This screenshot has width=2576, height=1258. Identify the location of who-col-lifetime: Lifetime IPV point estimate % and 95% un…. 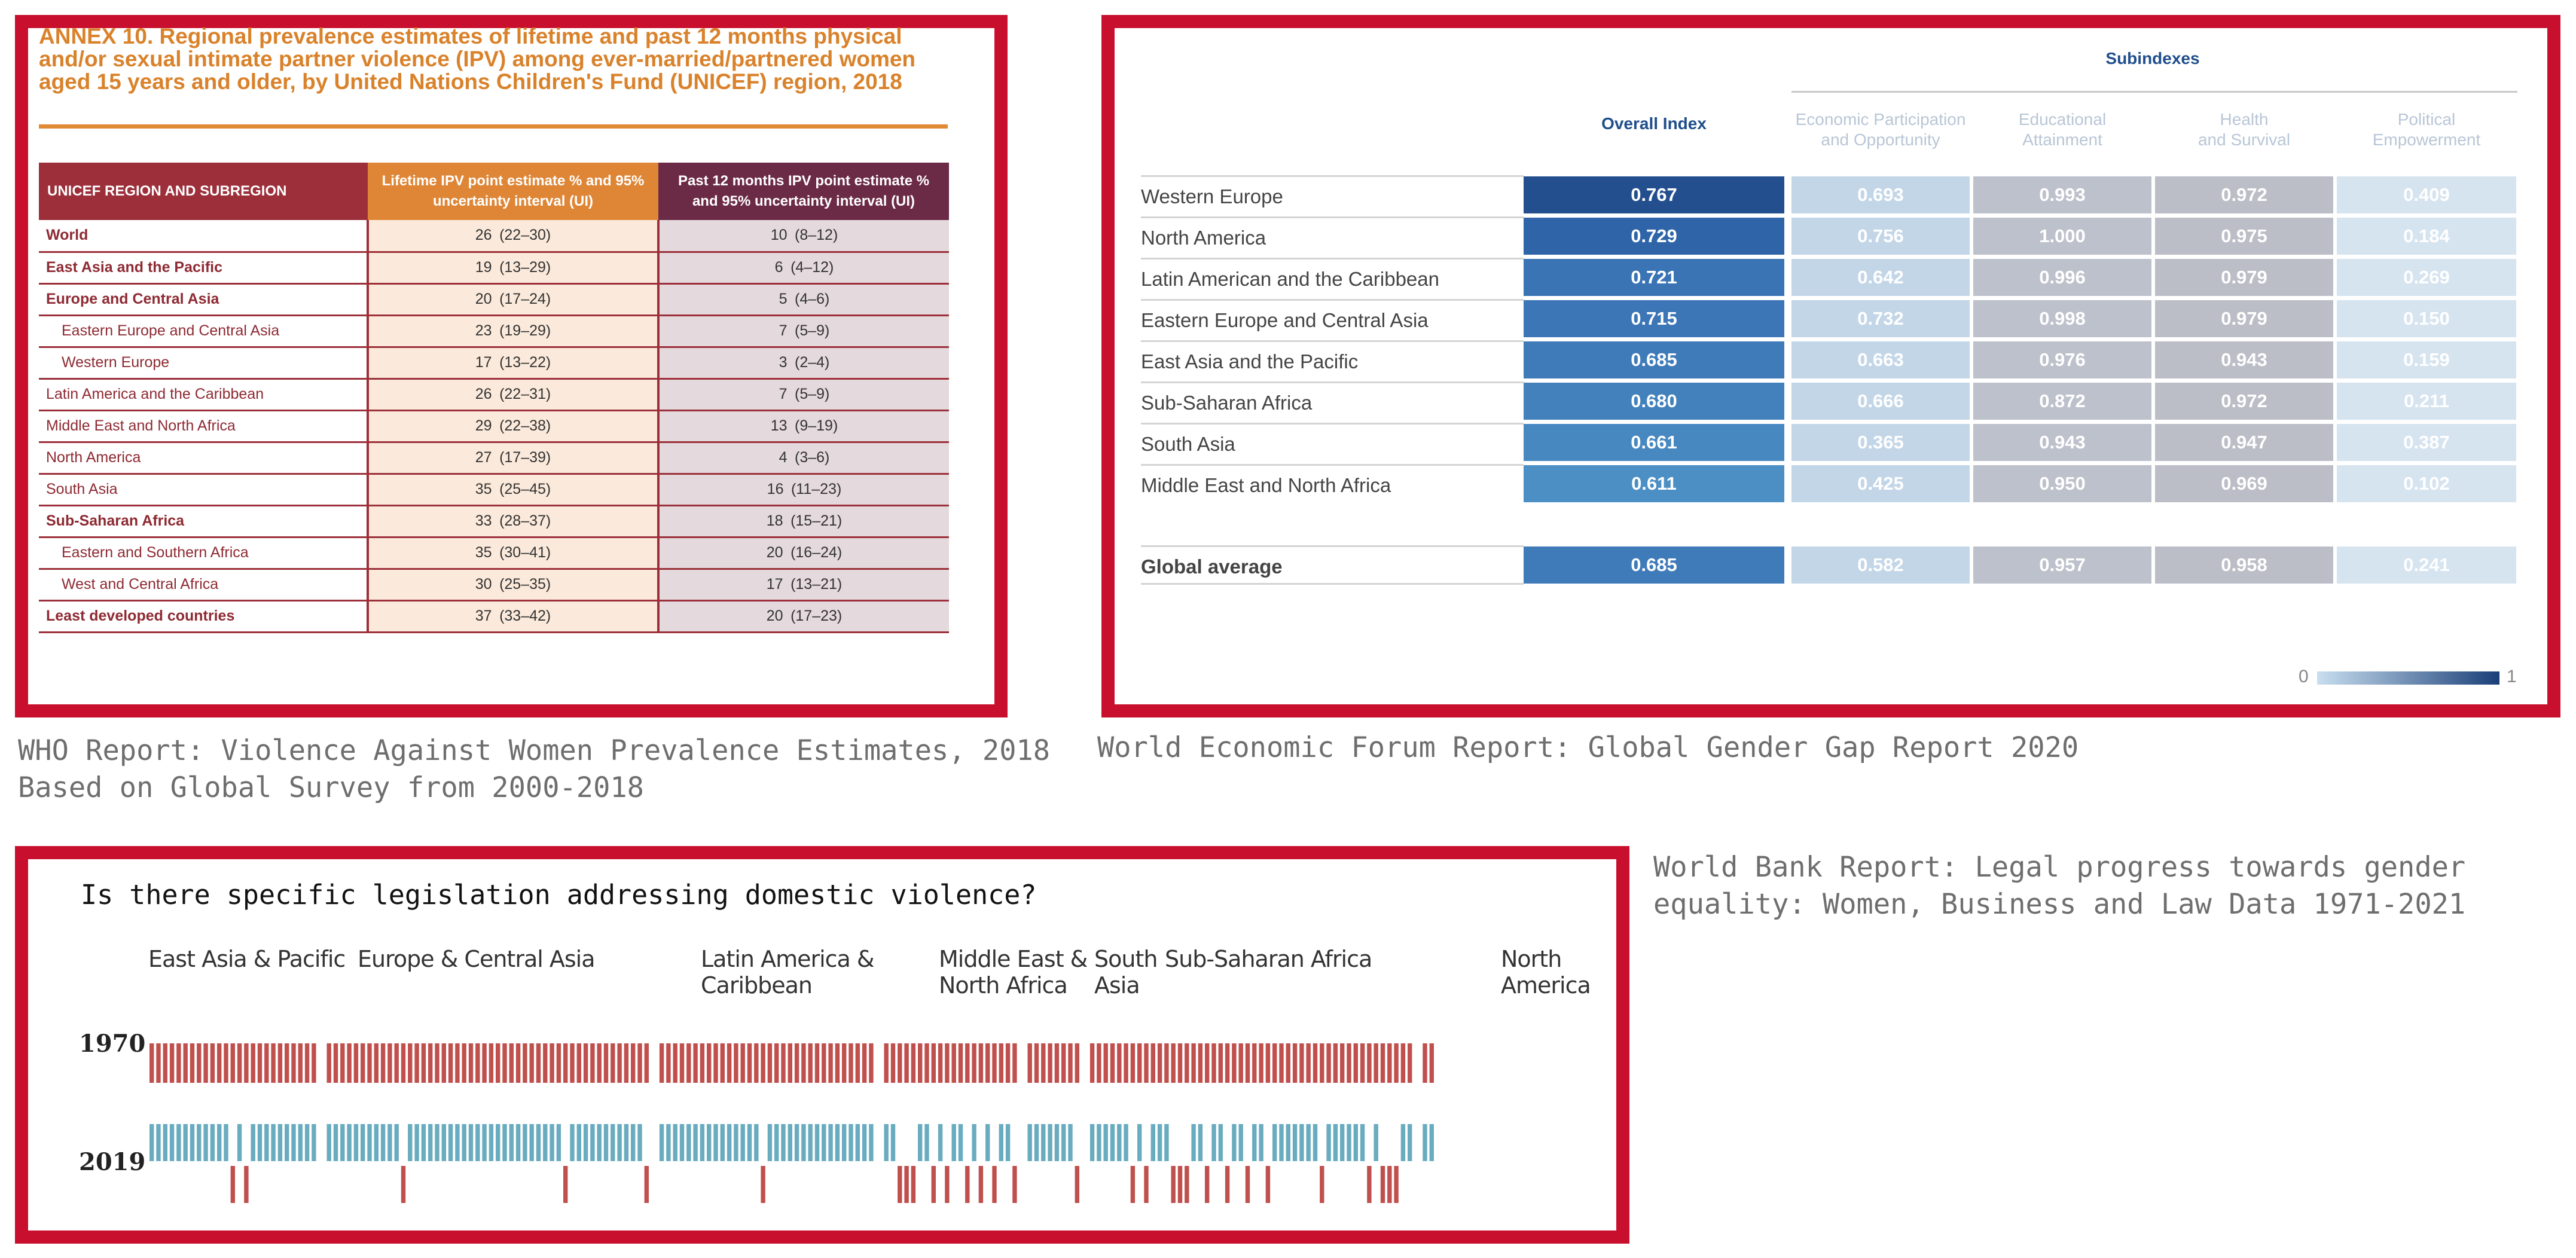
(513, 192).